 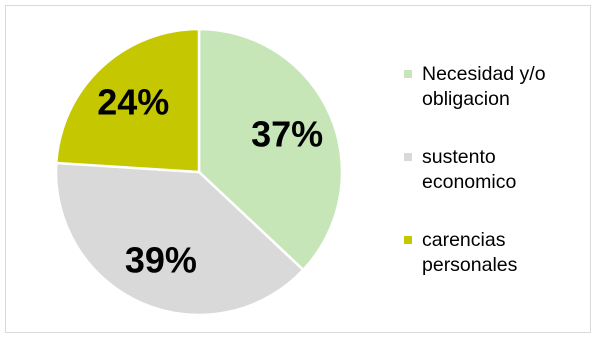 What do you see at coordinates (469, 169) in the screenshot?
I see `legend-label-sustento: sustento economico` at bounding box center [469, 169].